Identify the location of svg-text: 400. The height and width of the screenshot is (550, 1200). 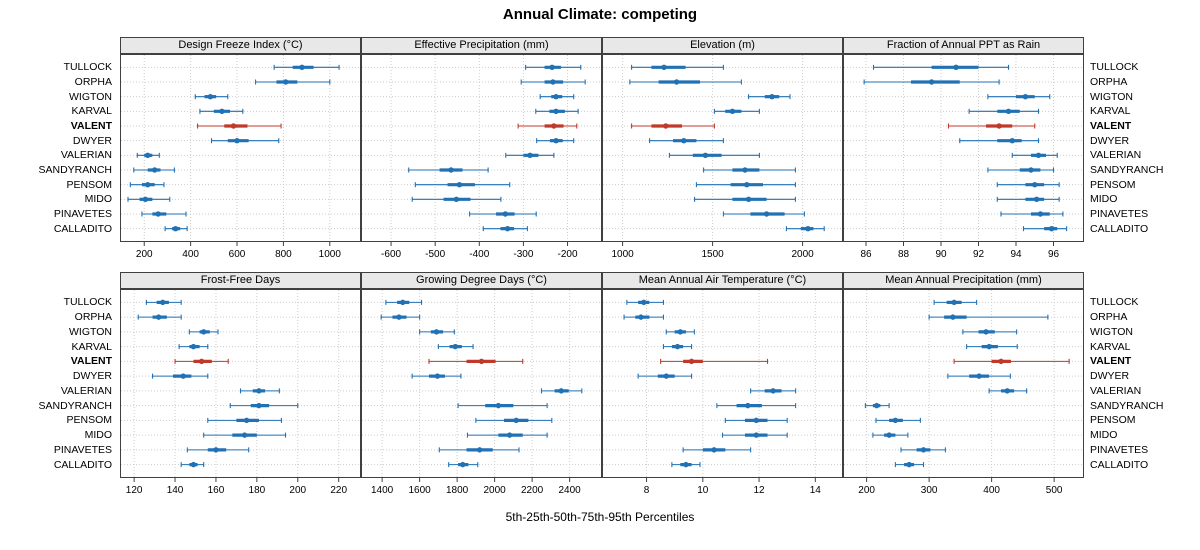
(190, 254).